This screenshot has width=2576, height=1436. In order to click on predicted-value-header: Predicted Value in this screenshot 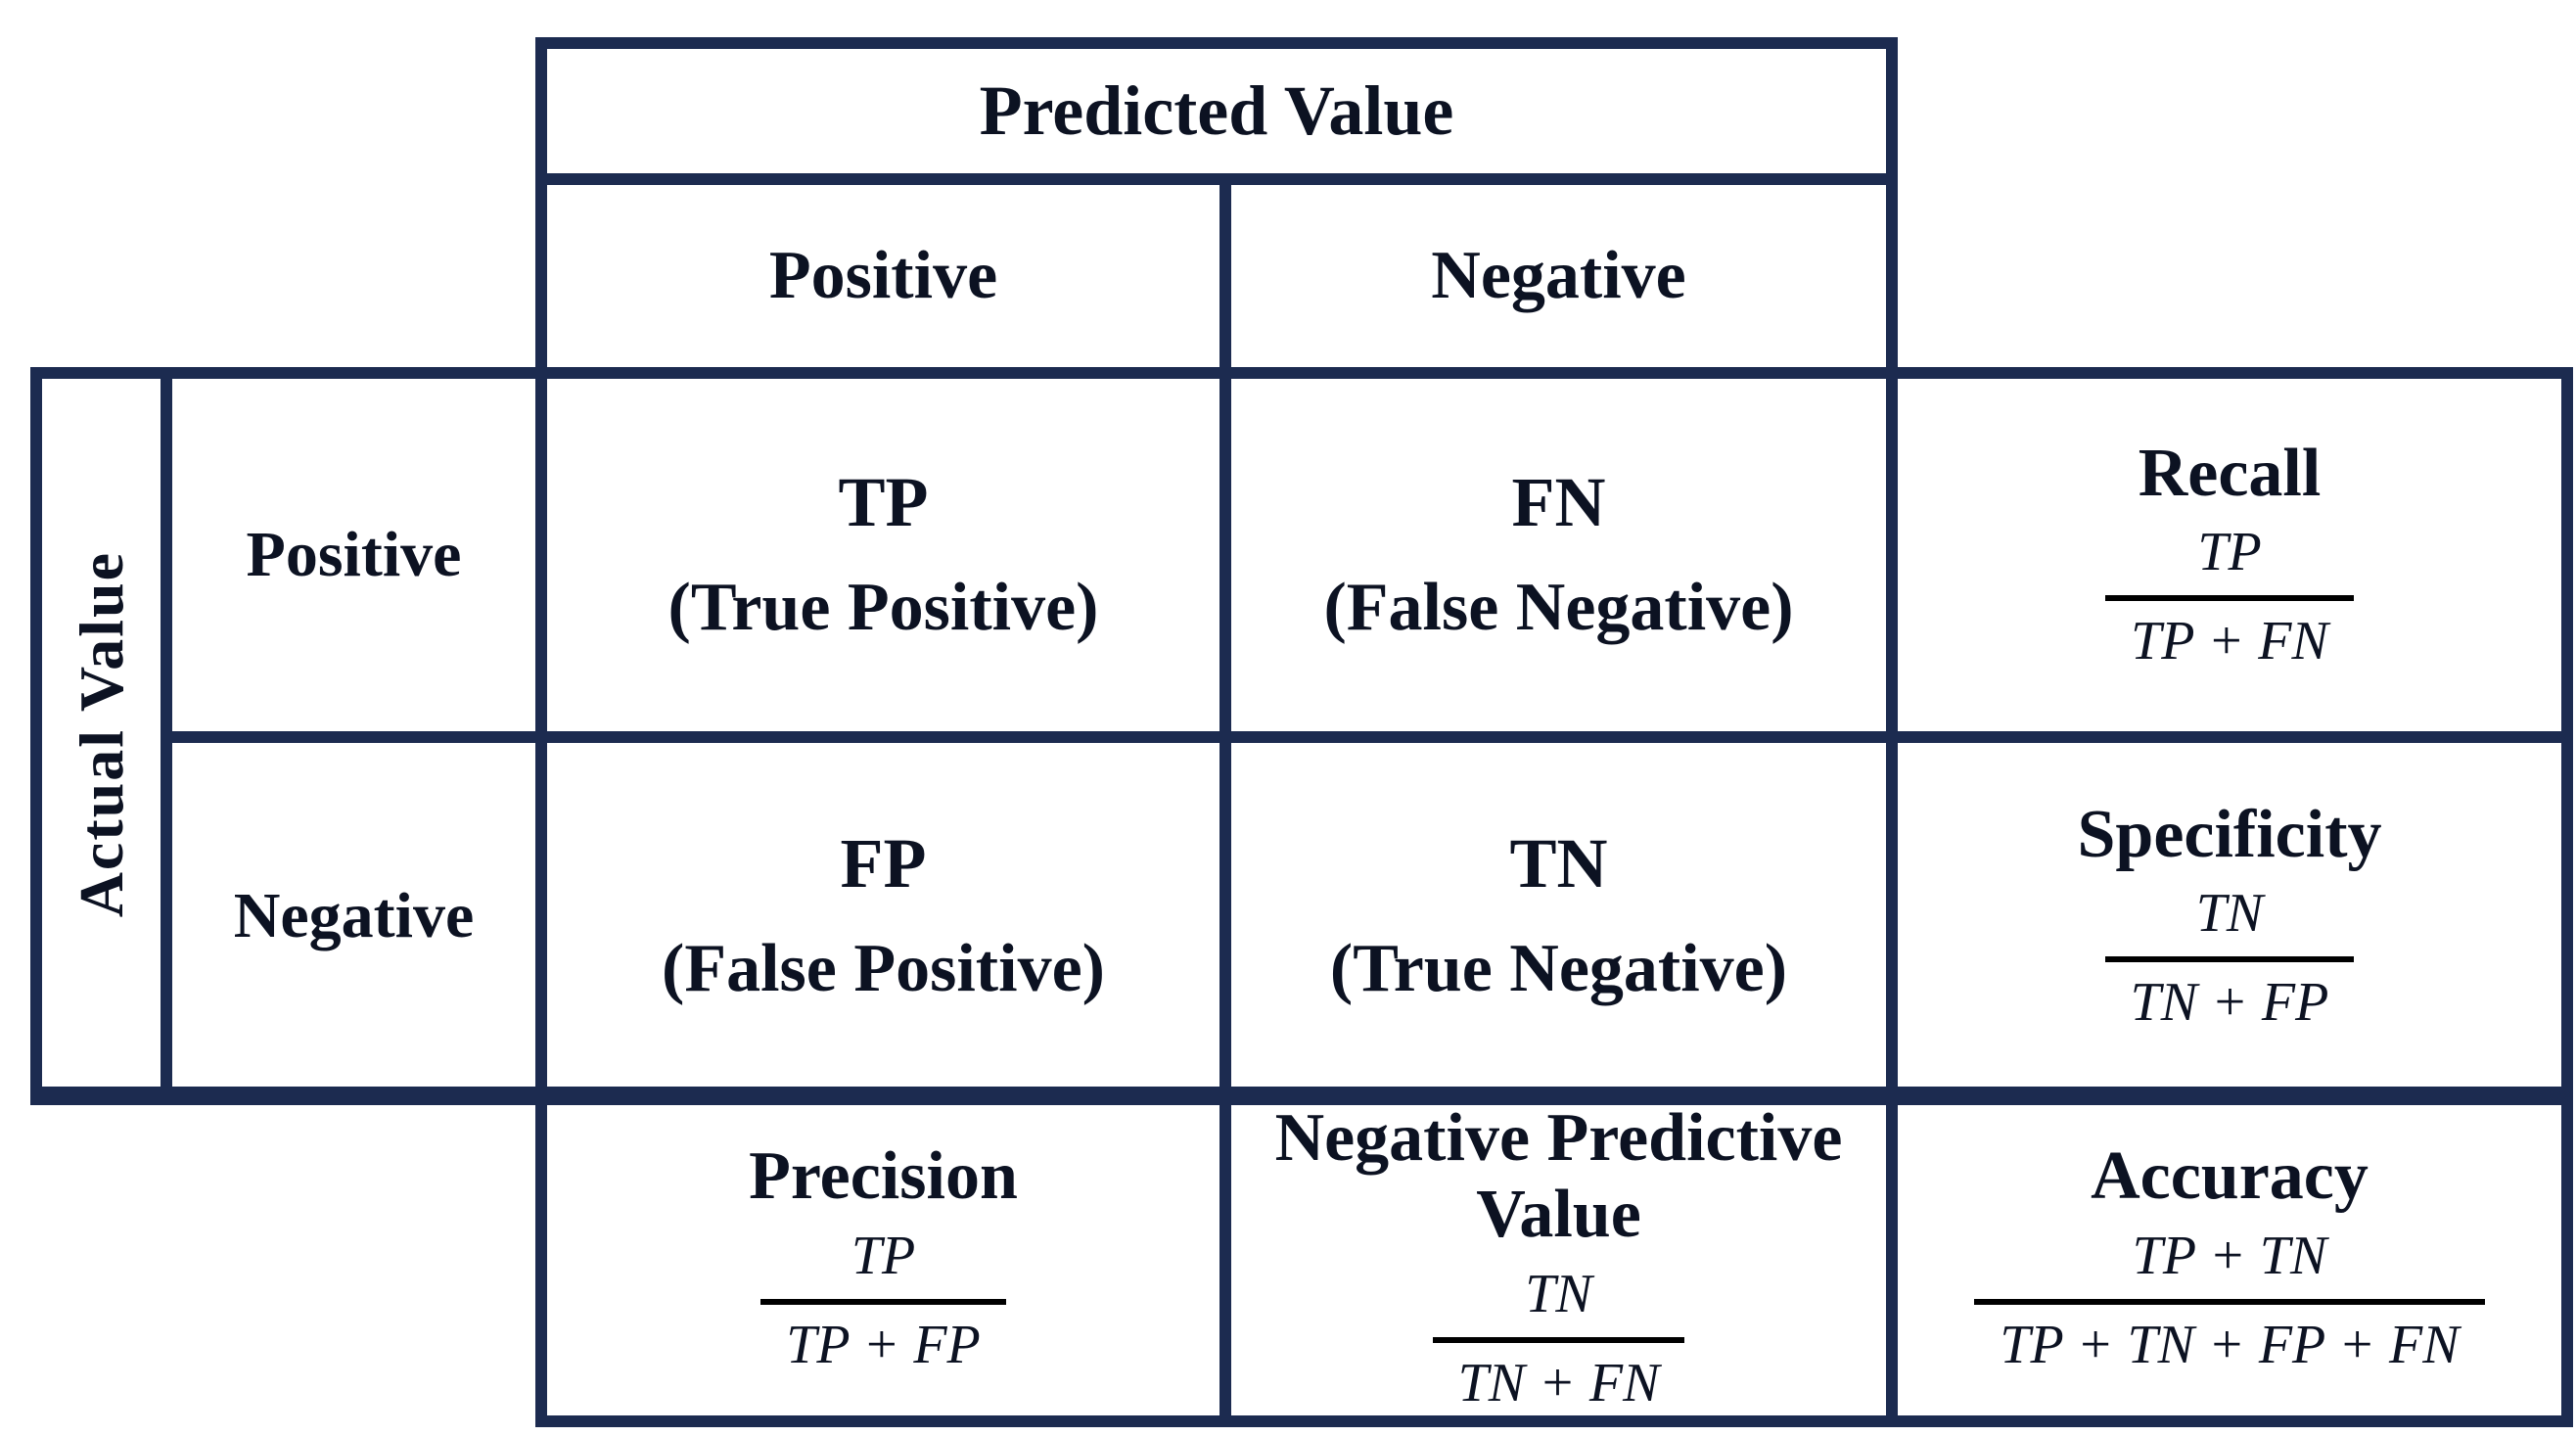, I will do `click(1217, 111)`.